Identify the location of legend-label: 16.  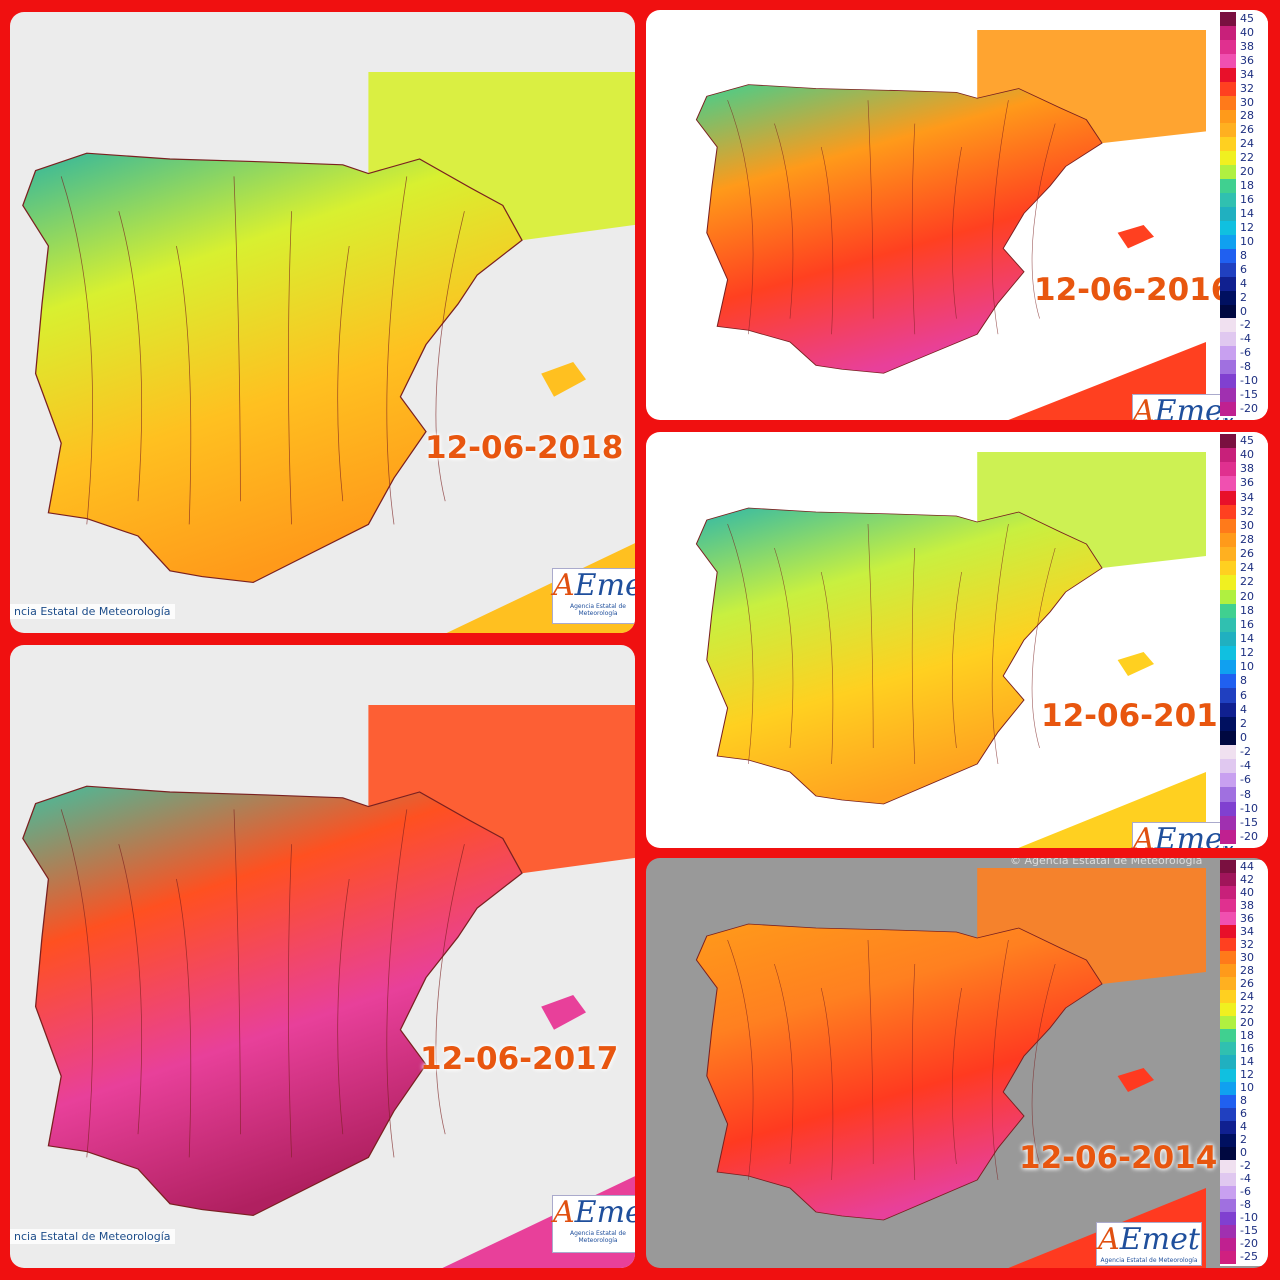
(1247, 200).